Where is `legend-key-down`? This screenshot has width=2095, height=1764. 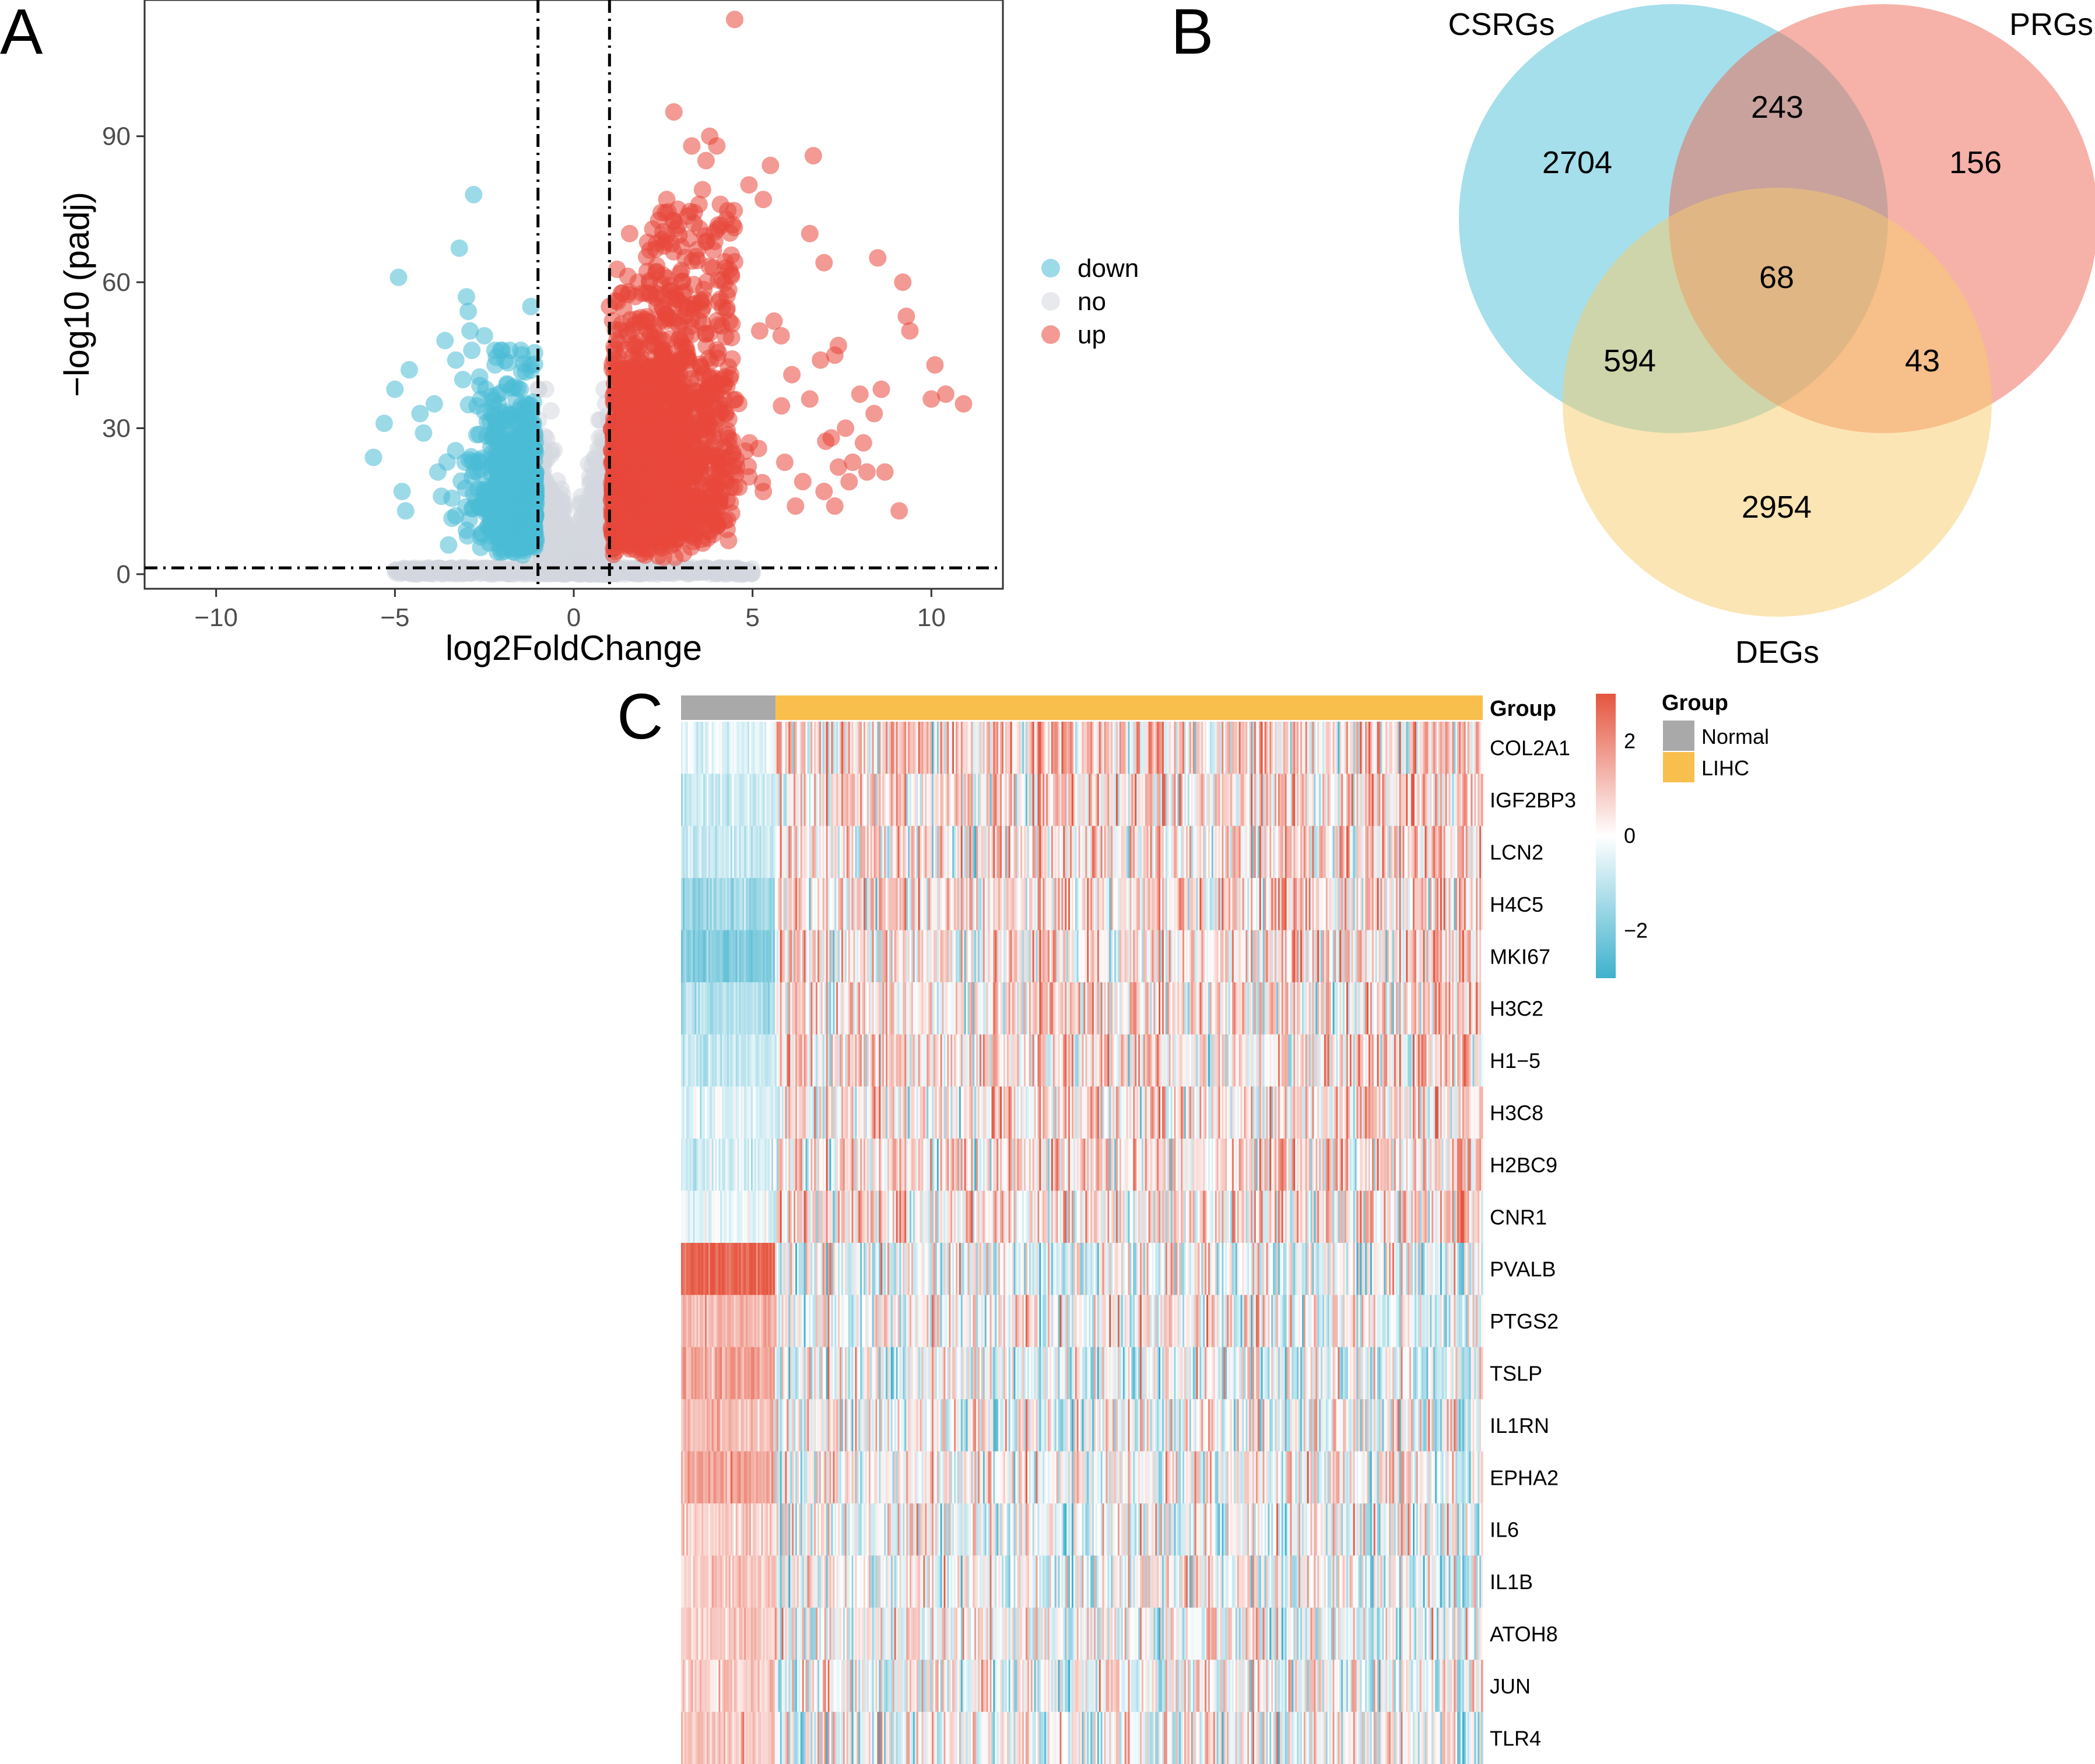
legend-key-down is located at coordinates (1050, 268).